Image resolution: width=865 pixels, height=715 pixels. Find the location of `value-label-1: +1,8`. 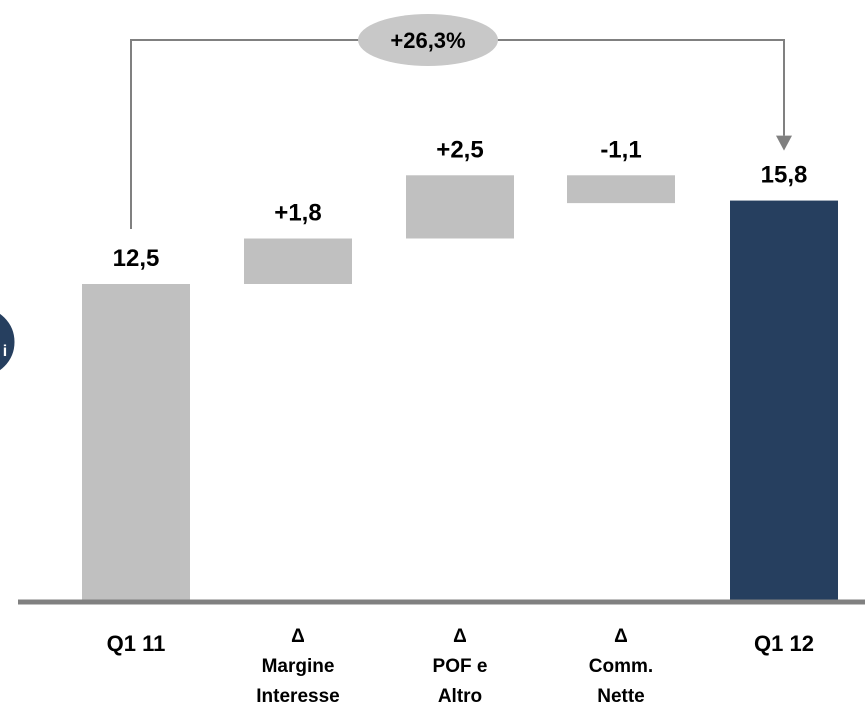

value-label-1: +1,8 is located at coordinates (297, 212).